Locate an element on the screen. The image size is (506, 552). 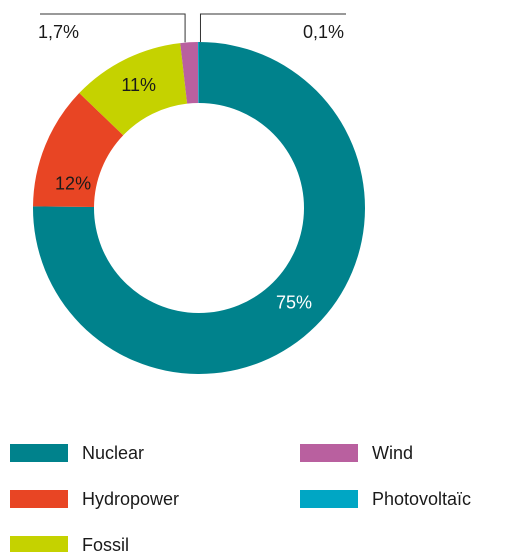
data-label: 1,7% is located at coordinates (58, 32).